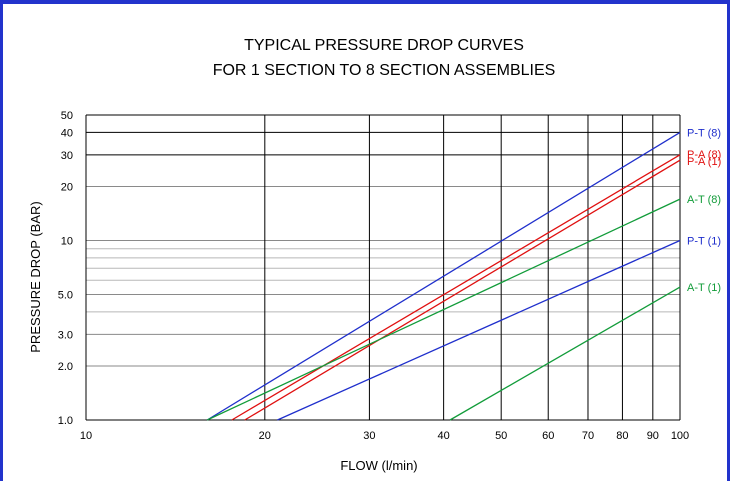 The image size is (730, 481). What do you see at coordinates (704, 133) in the screenshot?
I see `series-label: P-T (8)` at bounding box center [704, 133].